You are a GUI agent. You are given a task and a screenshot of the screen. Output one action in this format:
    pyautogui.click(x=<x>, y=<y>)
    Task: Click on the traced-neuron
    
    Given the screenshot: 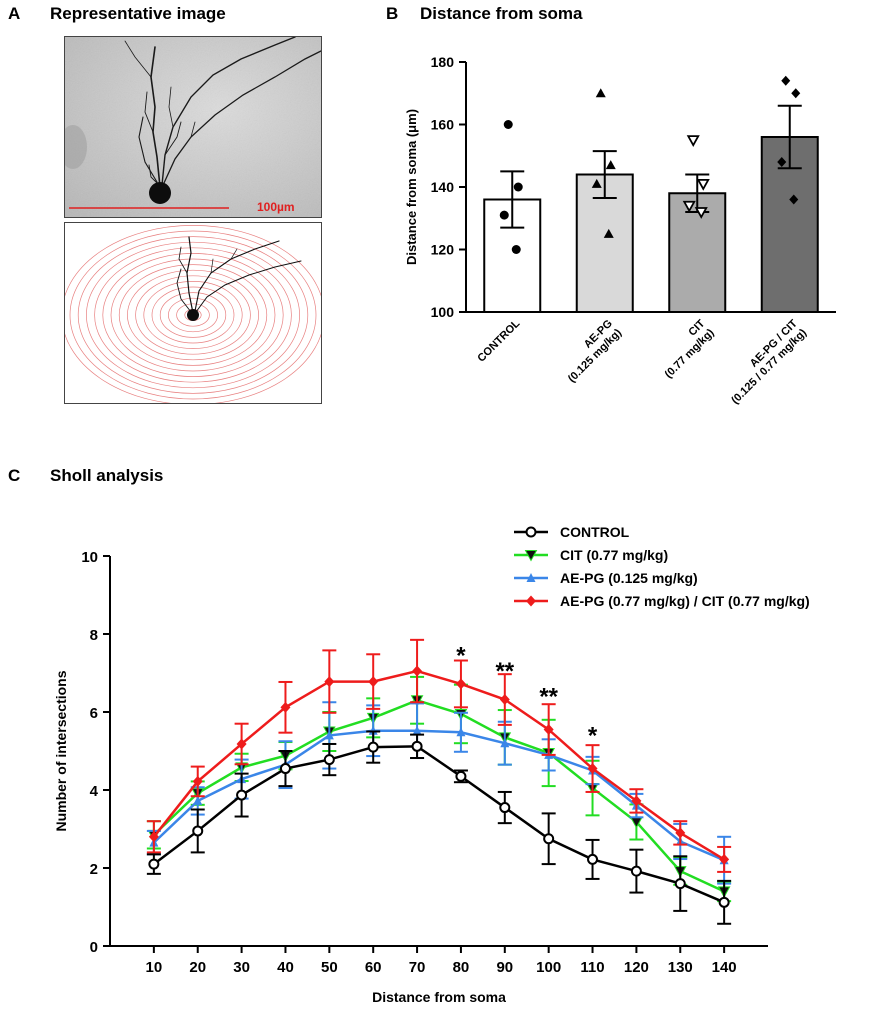 What is the action you would take?
    pyautogui.click(x=239, y=275)
    